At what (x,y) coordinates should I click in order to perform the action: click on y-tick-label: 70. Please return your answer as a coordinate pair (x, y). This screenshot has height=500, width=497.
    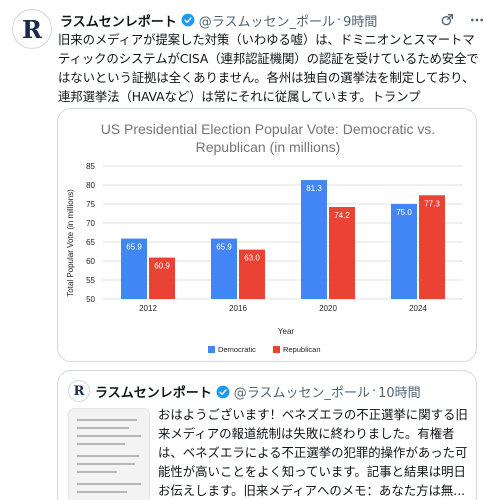
    Looking at the image, I should click on (90, 223).